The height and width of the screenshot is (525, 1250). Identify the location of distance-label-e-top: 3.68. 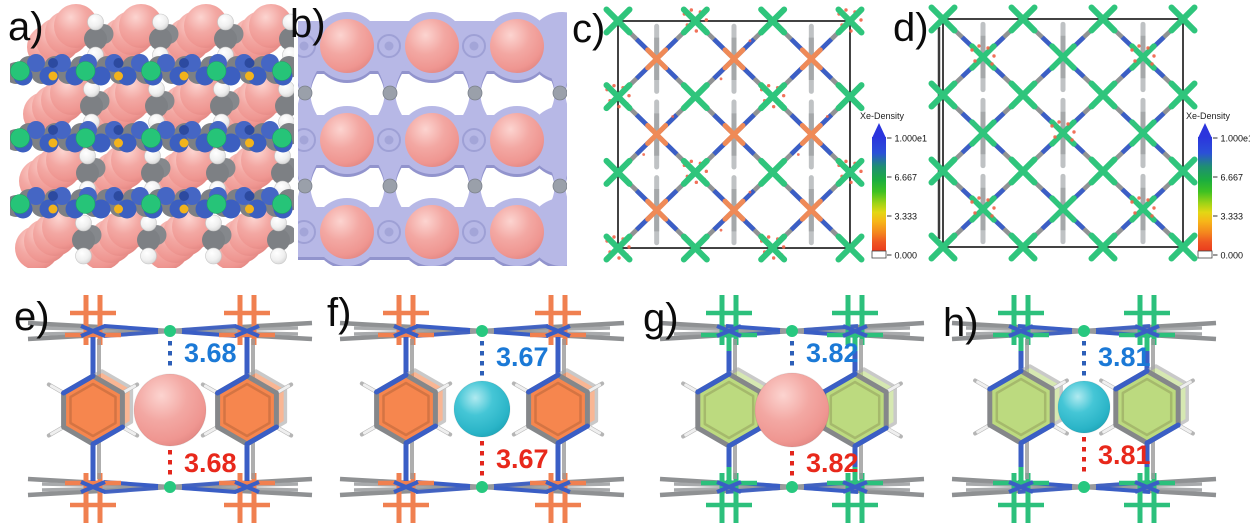
(210, 353).